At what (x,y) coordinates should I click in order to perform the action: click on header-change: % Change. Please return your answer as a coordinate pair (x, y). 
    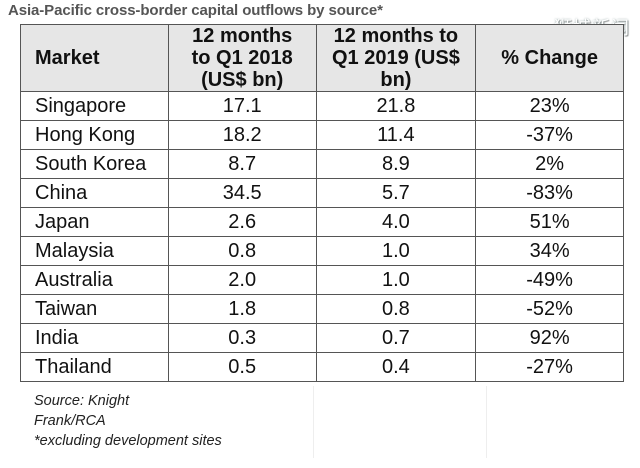
    Looking at the image, I should click on (549, 58).